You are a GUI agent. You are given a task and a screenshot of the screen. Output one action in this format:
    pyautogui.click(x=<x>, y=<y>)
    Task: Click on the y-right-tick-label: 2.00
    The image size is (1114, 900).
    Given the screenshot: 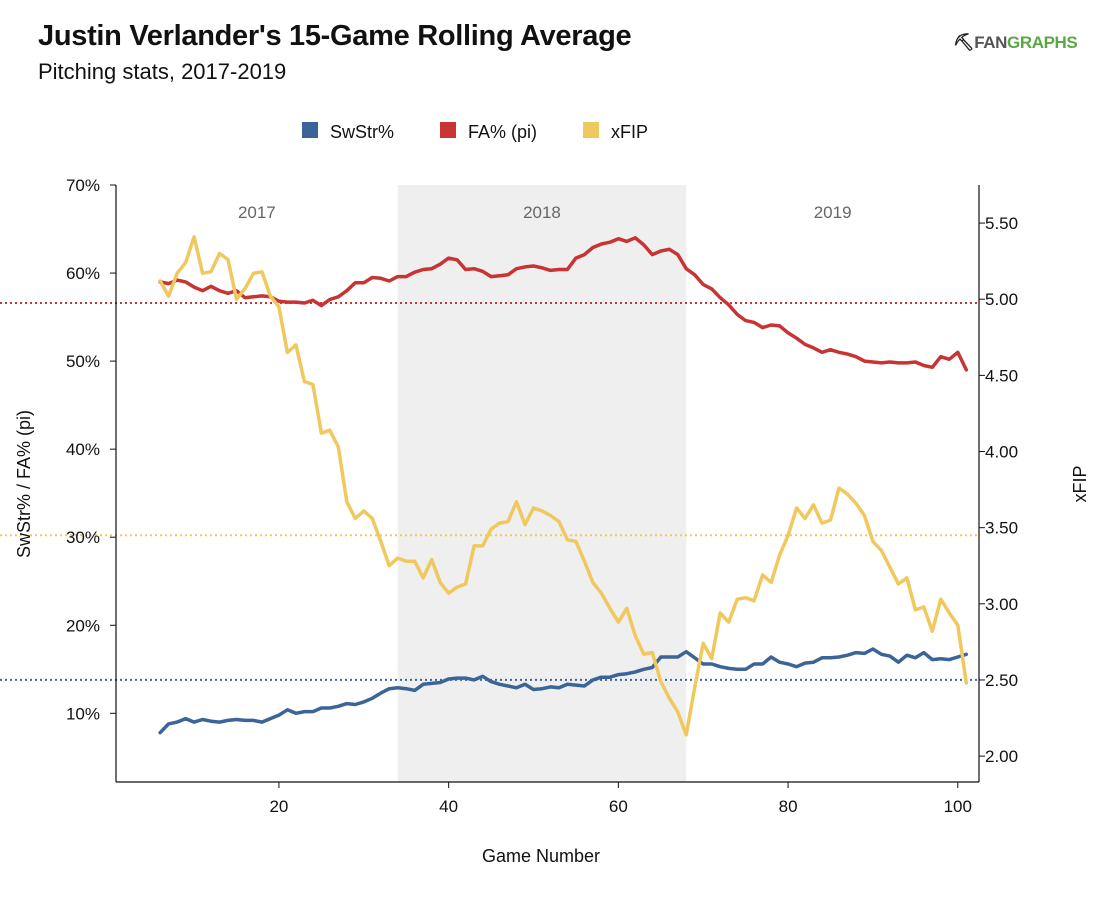 What is the action you would take?
    pyautogui.click(x=1001, y=756)
    